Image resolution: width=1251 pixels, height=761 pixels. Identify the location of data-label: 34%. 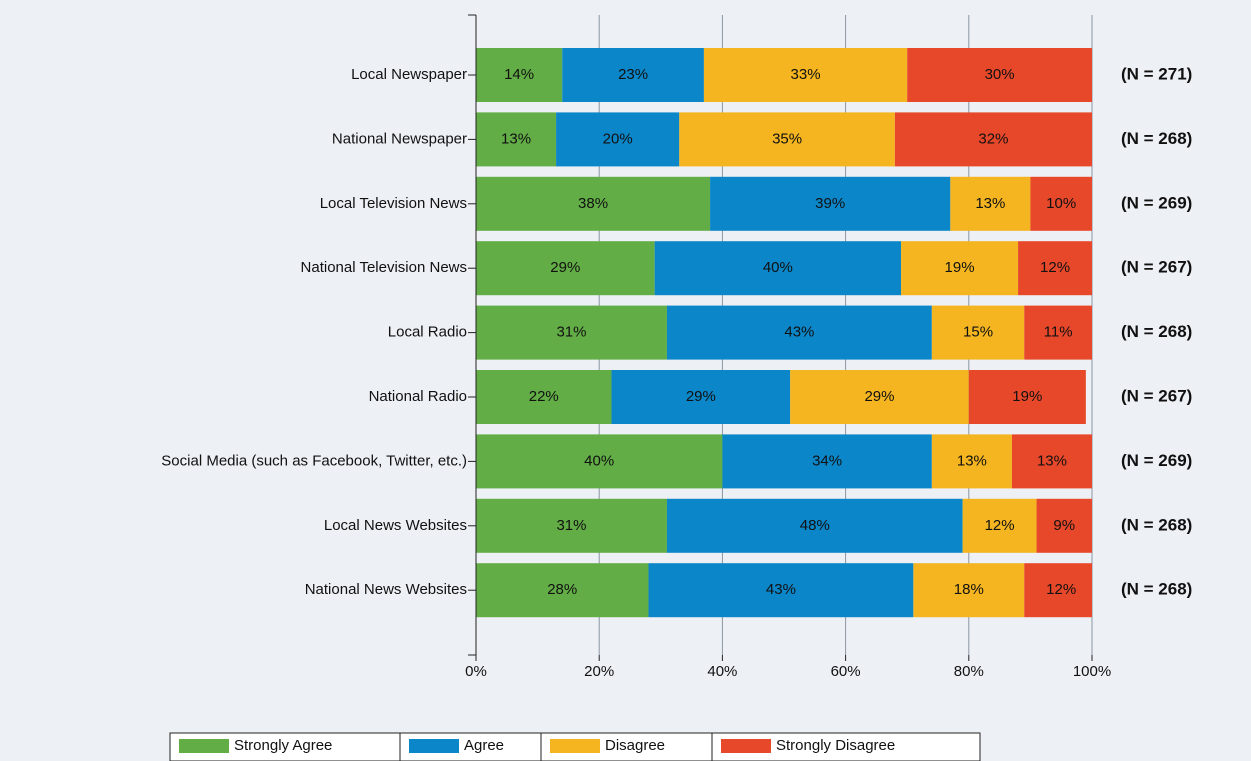
(827, 460).